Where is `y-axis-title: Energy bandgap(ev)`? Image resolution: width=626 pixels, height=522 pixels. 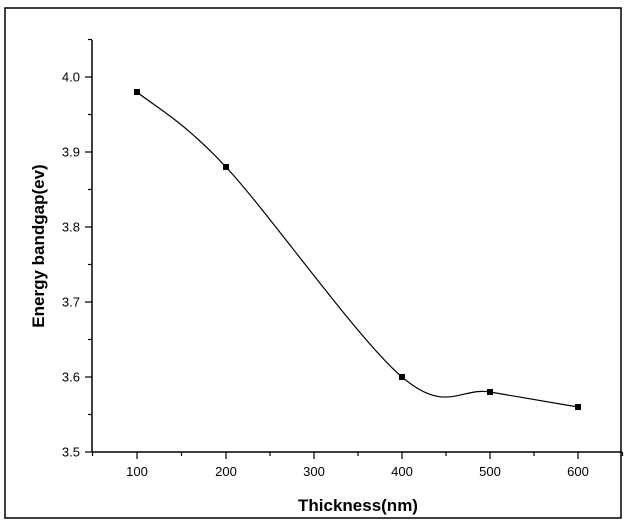
y-axis-title: Energy bandgap(ev) is located at coordinates (38, 245).